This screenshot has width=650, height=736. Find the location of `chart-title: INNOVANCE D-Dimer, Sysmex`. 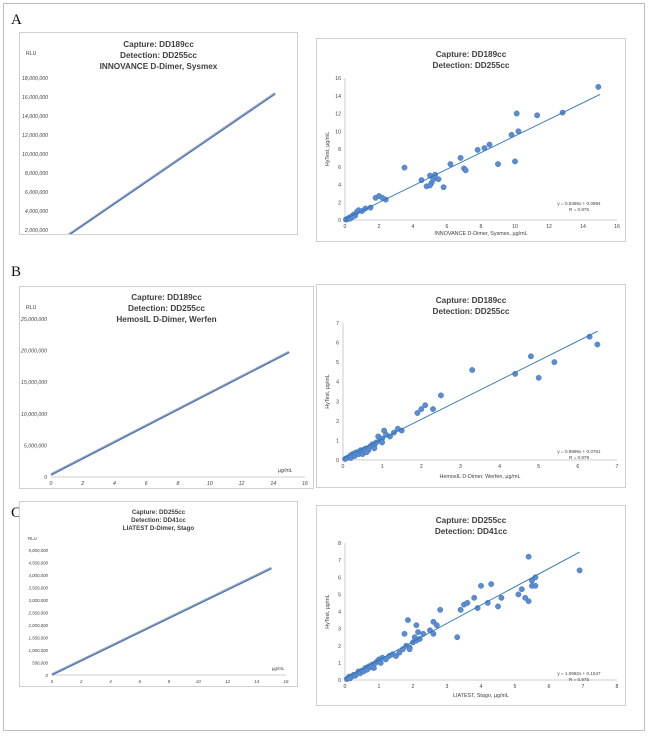

chart-title: INNOVANCE D-Dimer, Sysmex is located at coordinates (159, 66).